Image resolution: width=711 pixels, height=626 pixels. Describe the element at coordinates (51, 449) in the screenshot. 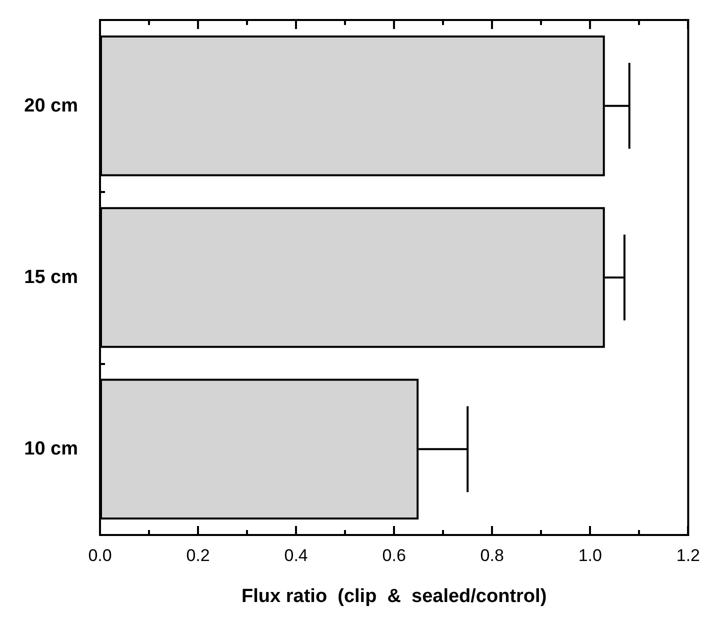

I see `y-tick-label: 10 cm` at that location.